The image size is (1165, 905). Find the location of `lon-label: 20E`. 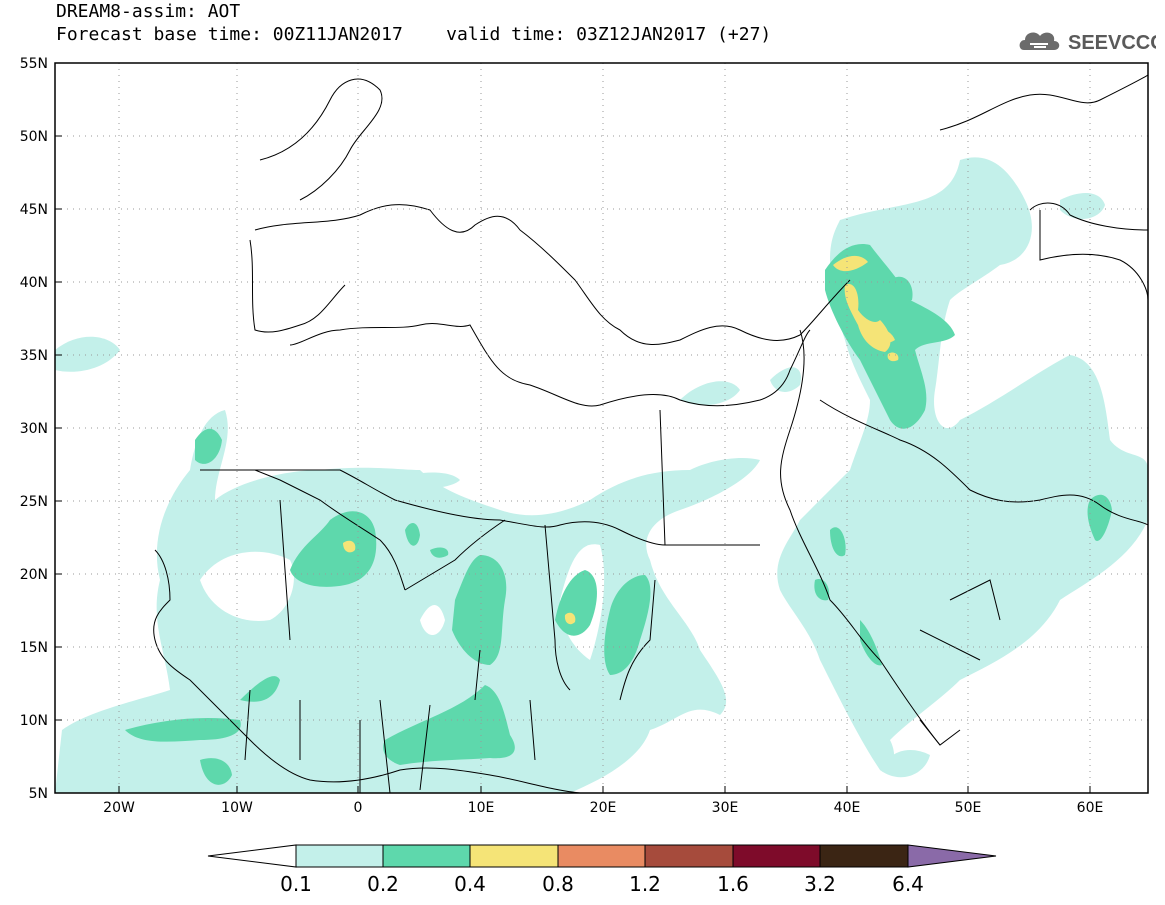

lon-label: 20E is located at coordinates (603, 808).